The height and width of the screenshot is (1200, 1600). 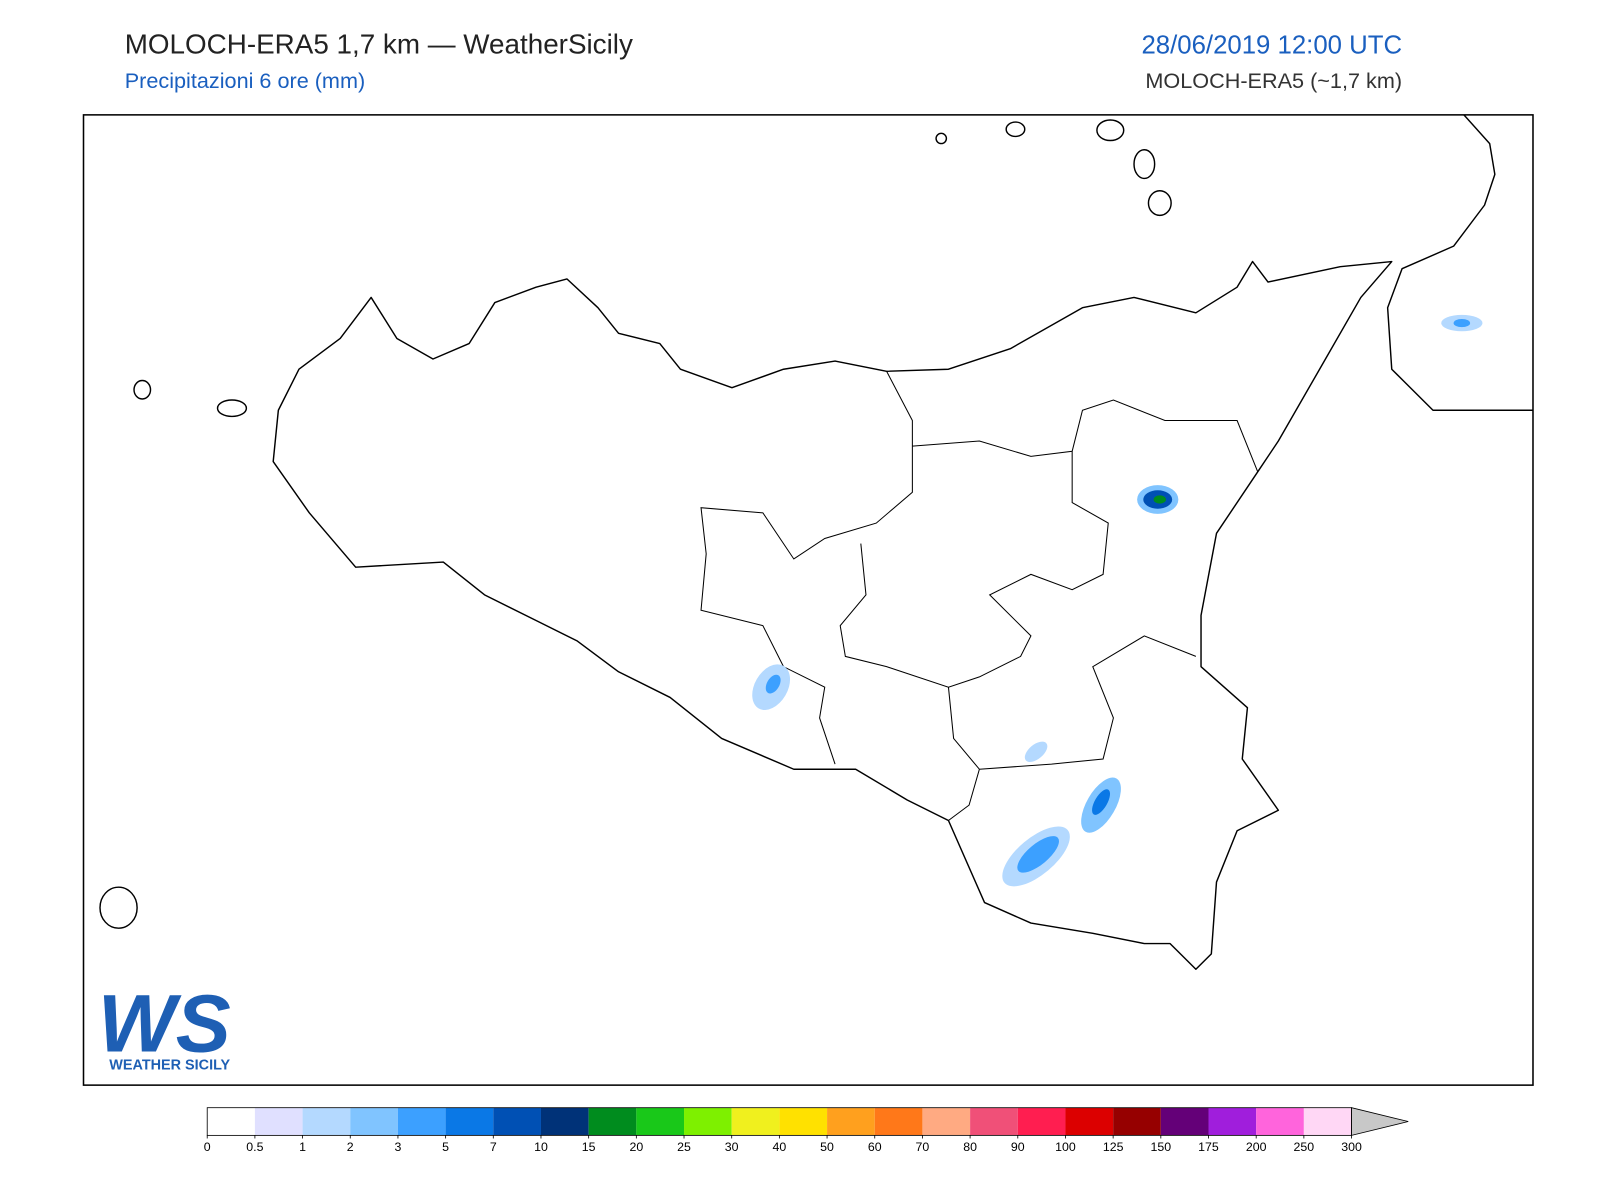 I want to click on logo: WS WEATHER SICILY, so click(x=164, y=1025).